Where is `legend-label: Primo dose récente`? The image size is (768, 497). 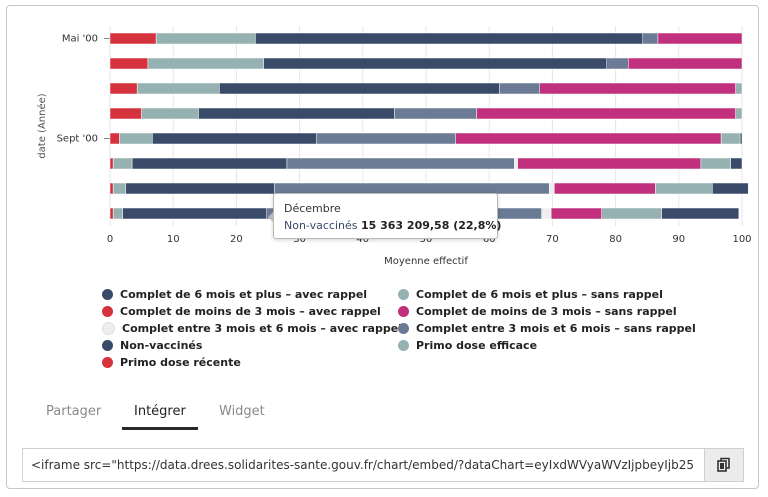
legend-label: Primo dose récente is located at coordinates (180, 362).